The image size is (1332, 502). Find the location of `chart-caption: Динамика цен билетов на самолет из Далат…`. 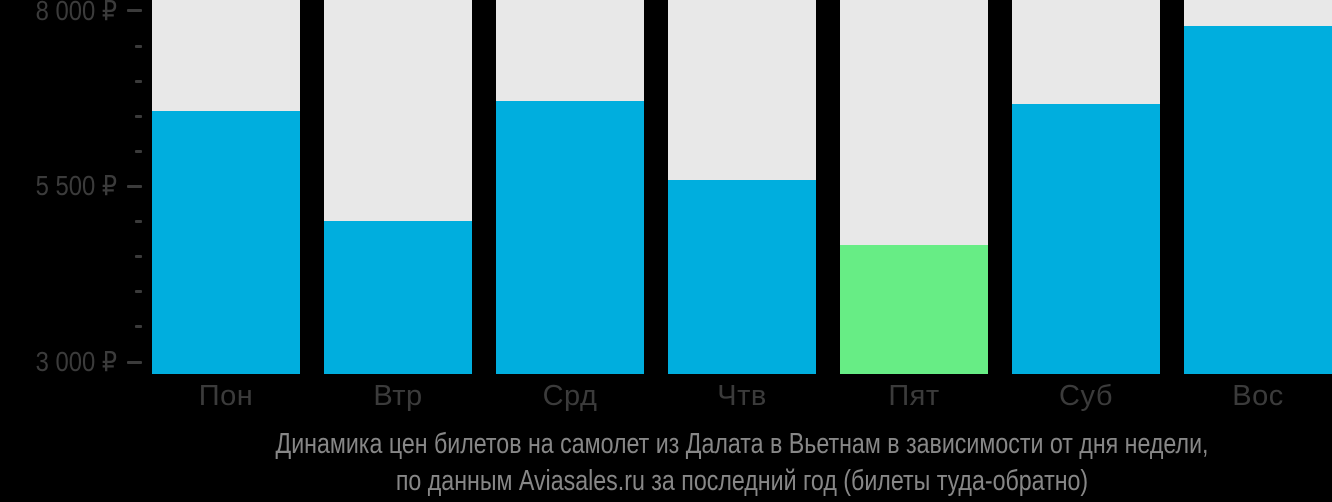

chart-caption: Динамика цен билетов на самолет из Далат… is located at coordinates (742, 463).